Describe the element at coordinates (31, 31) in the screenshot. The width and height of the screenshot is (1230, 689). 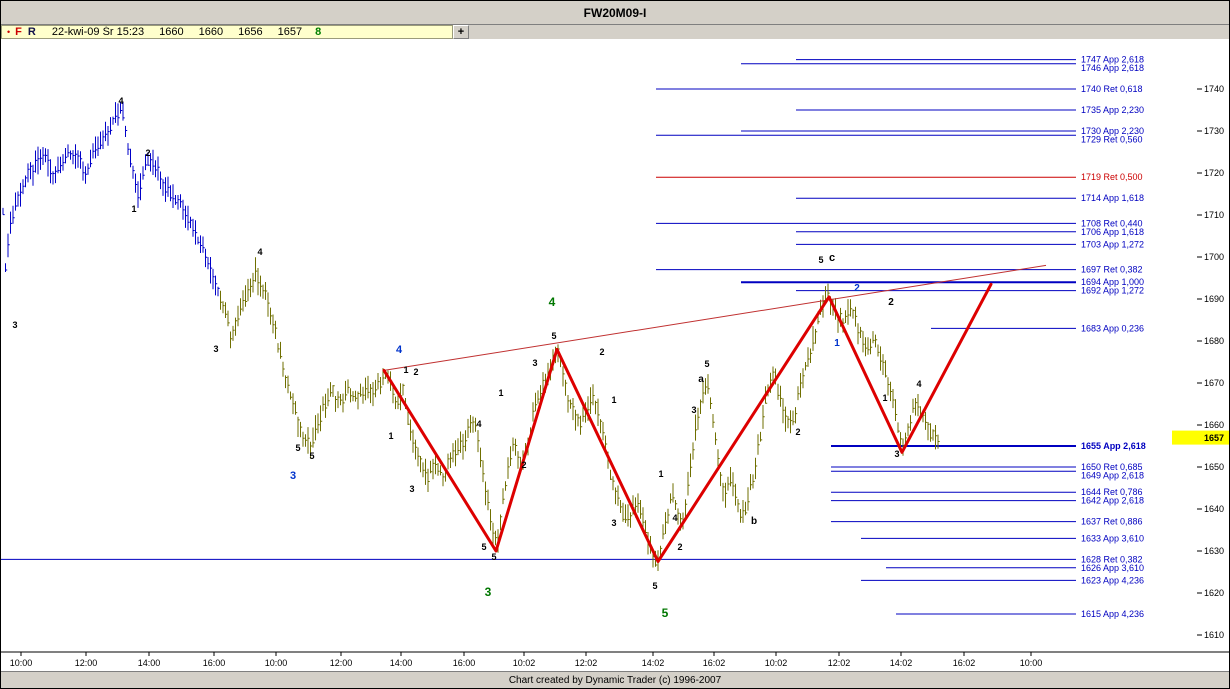
I see `symbol-r-button: R` at that location.